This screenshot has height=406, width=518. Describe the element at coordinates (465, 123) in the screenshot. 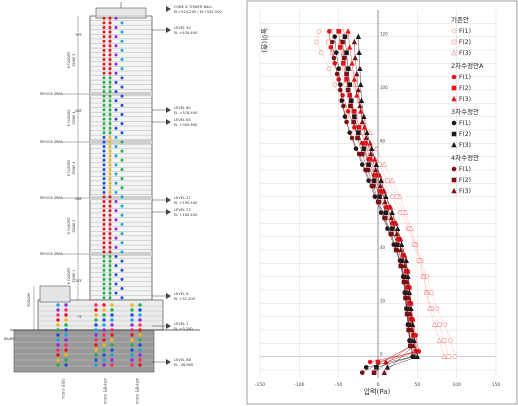

I see `legend-item-label: F(1)` at that location.